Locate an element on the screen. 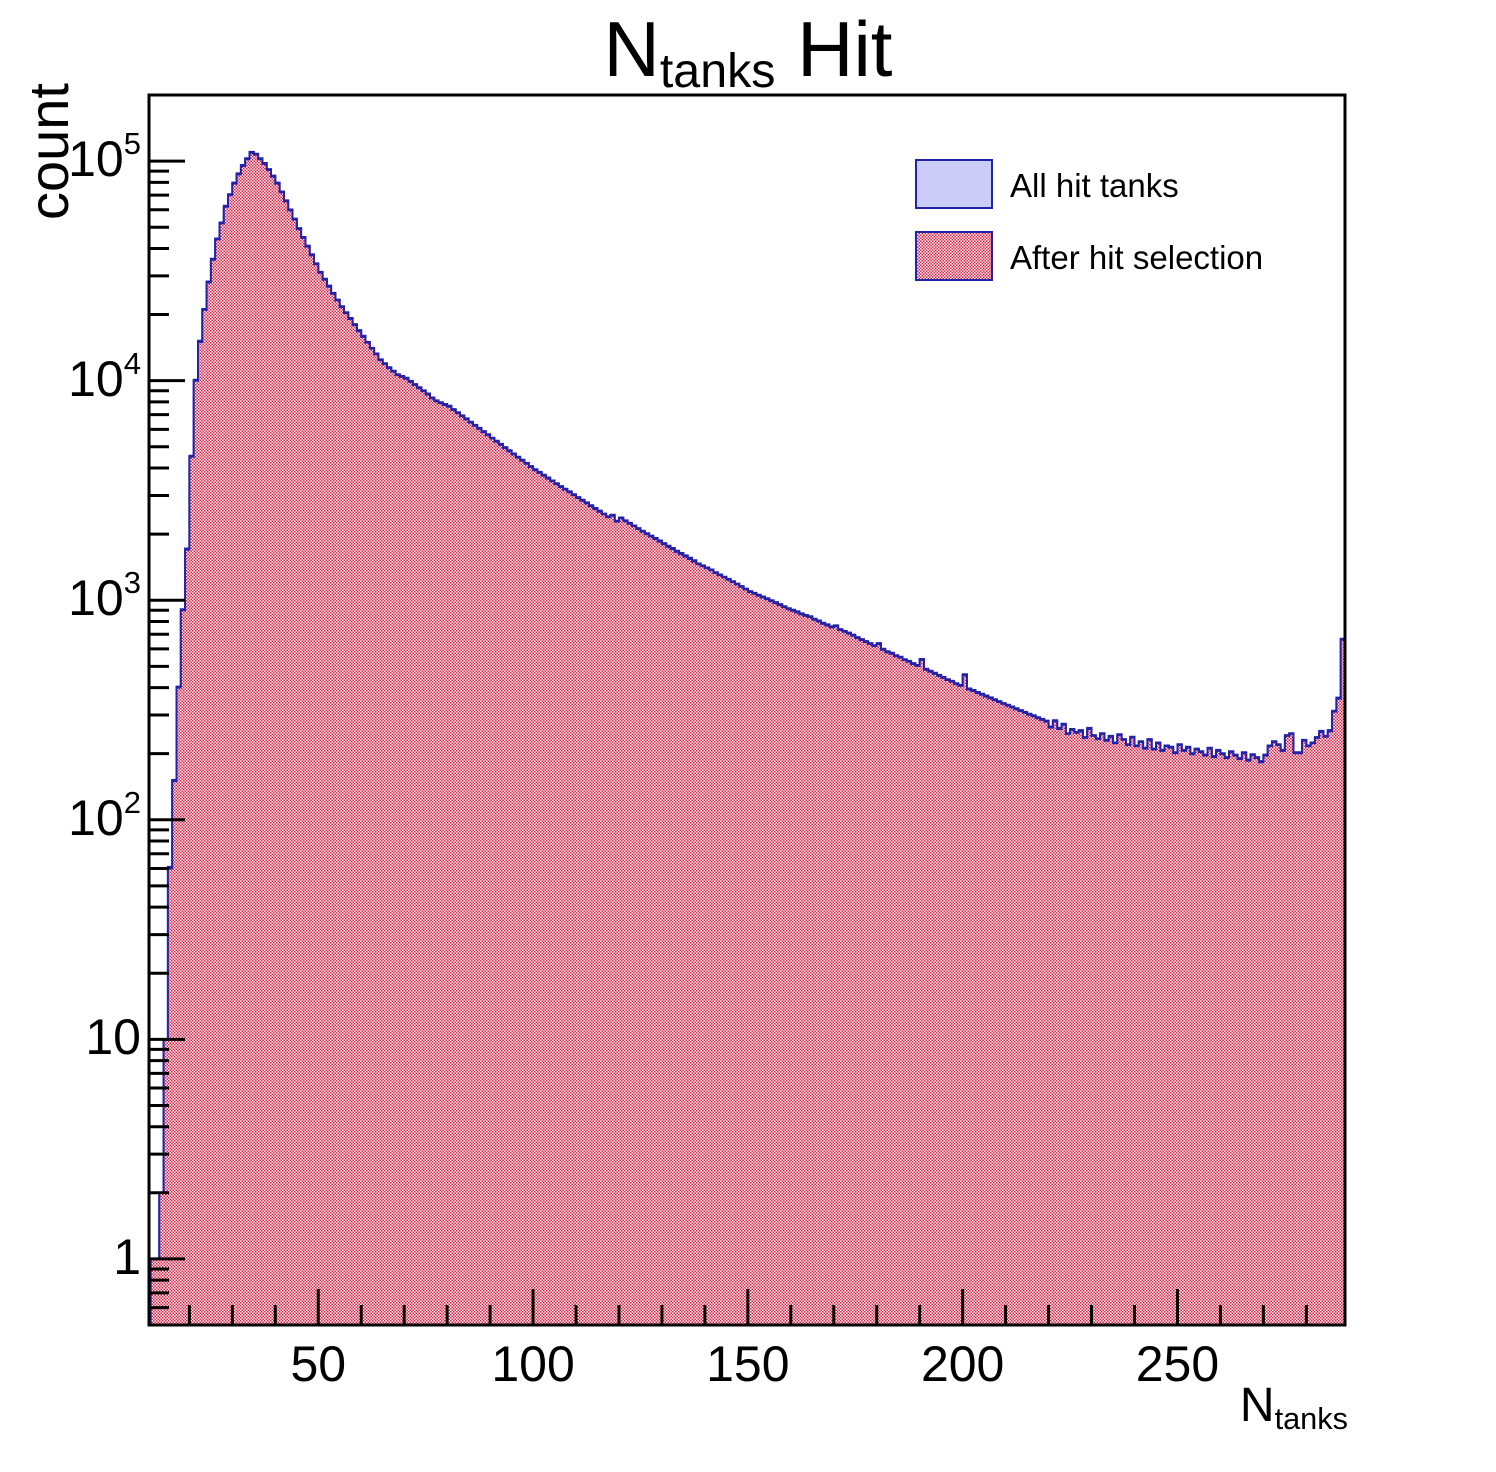  title-subscript: tanks is located at coordinates (717, 70).